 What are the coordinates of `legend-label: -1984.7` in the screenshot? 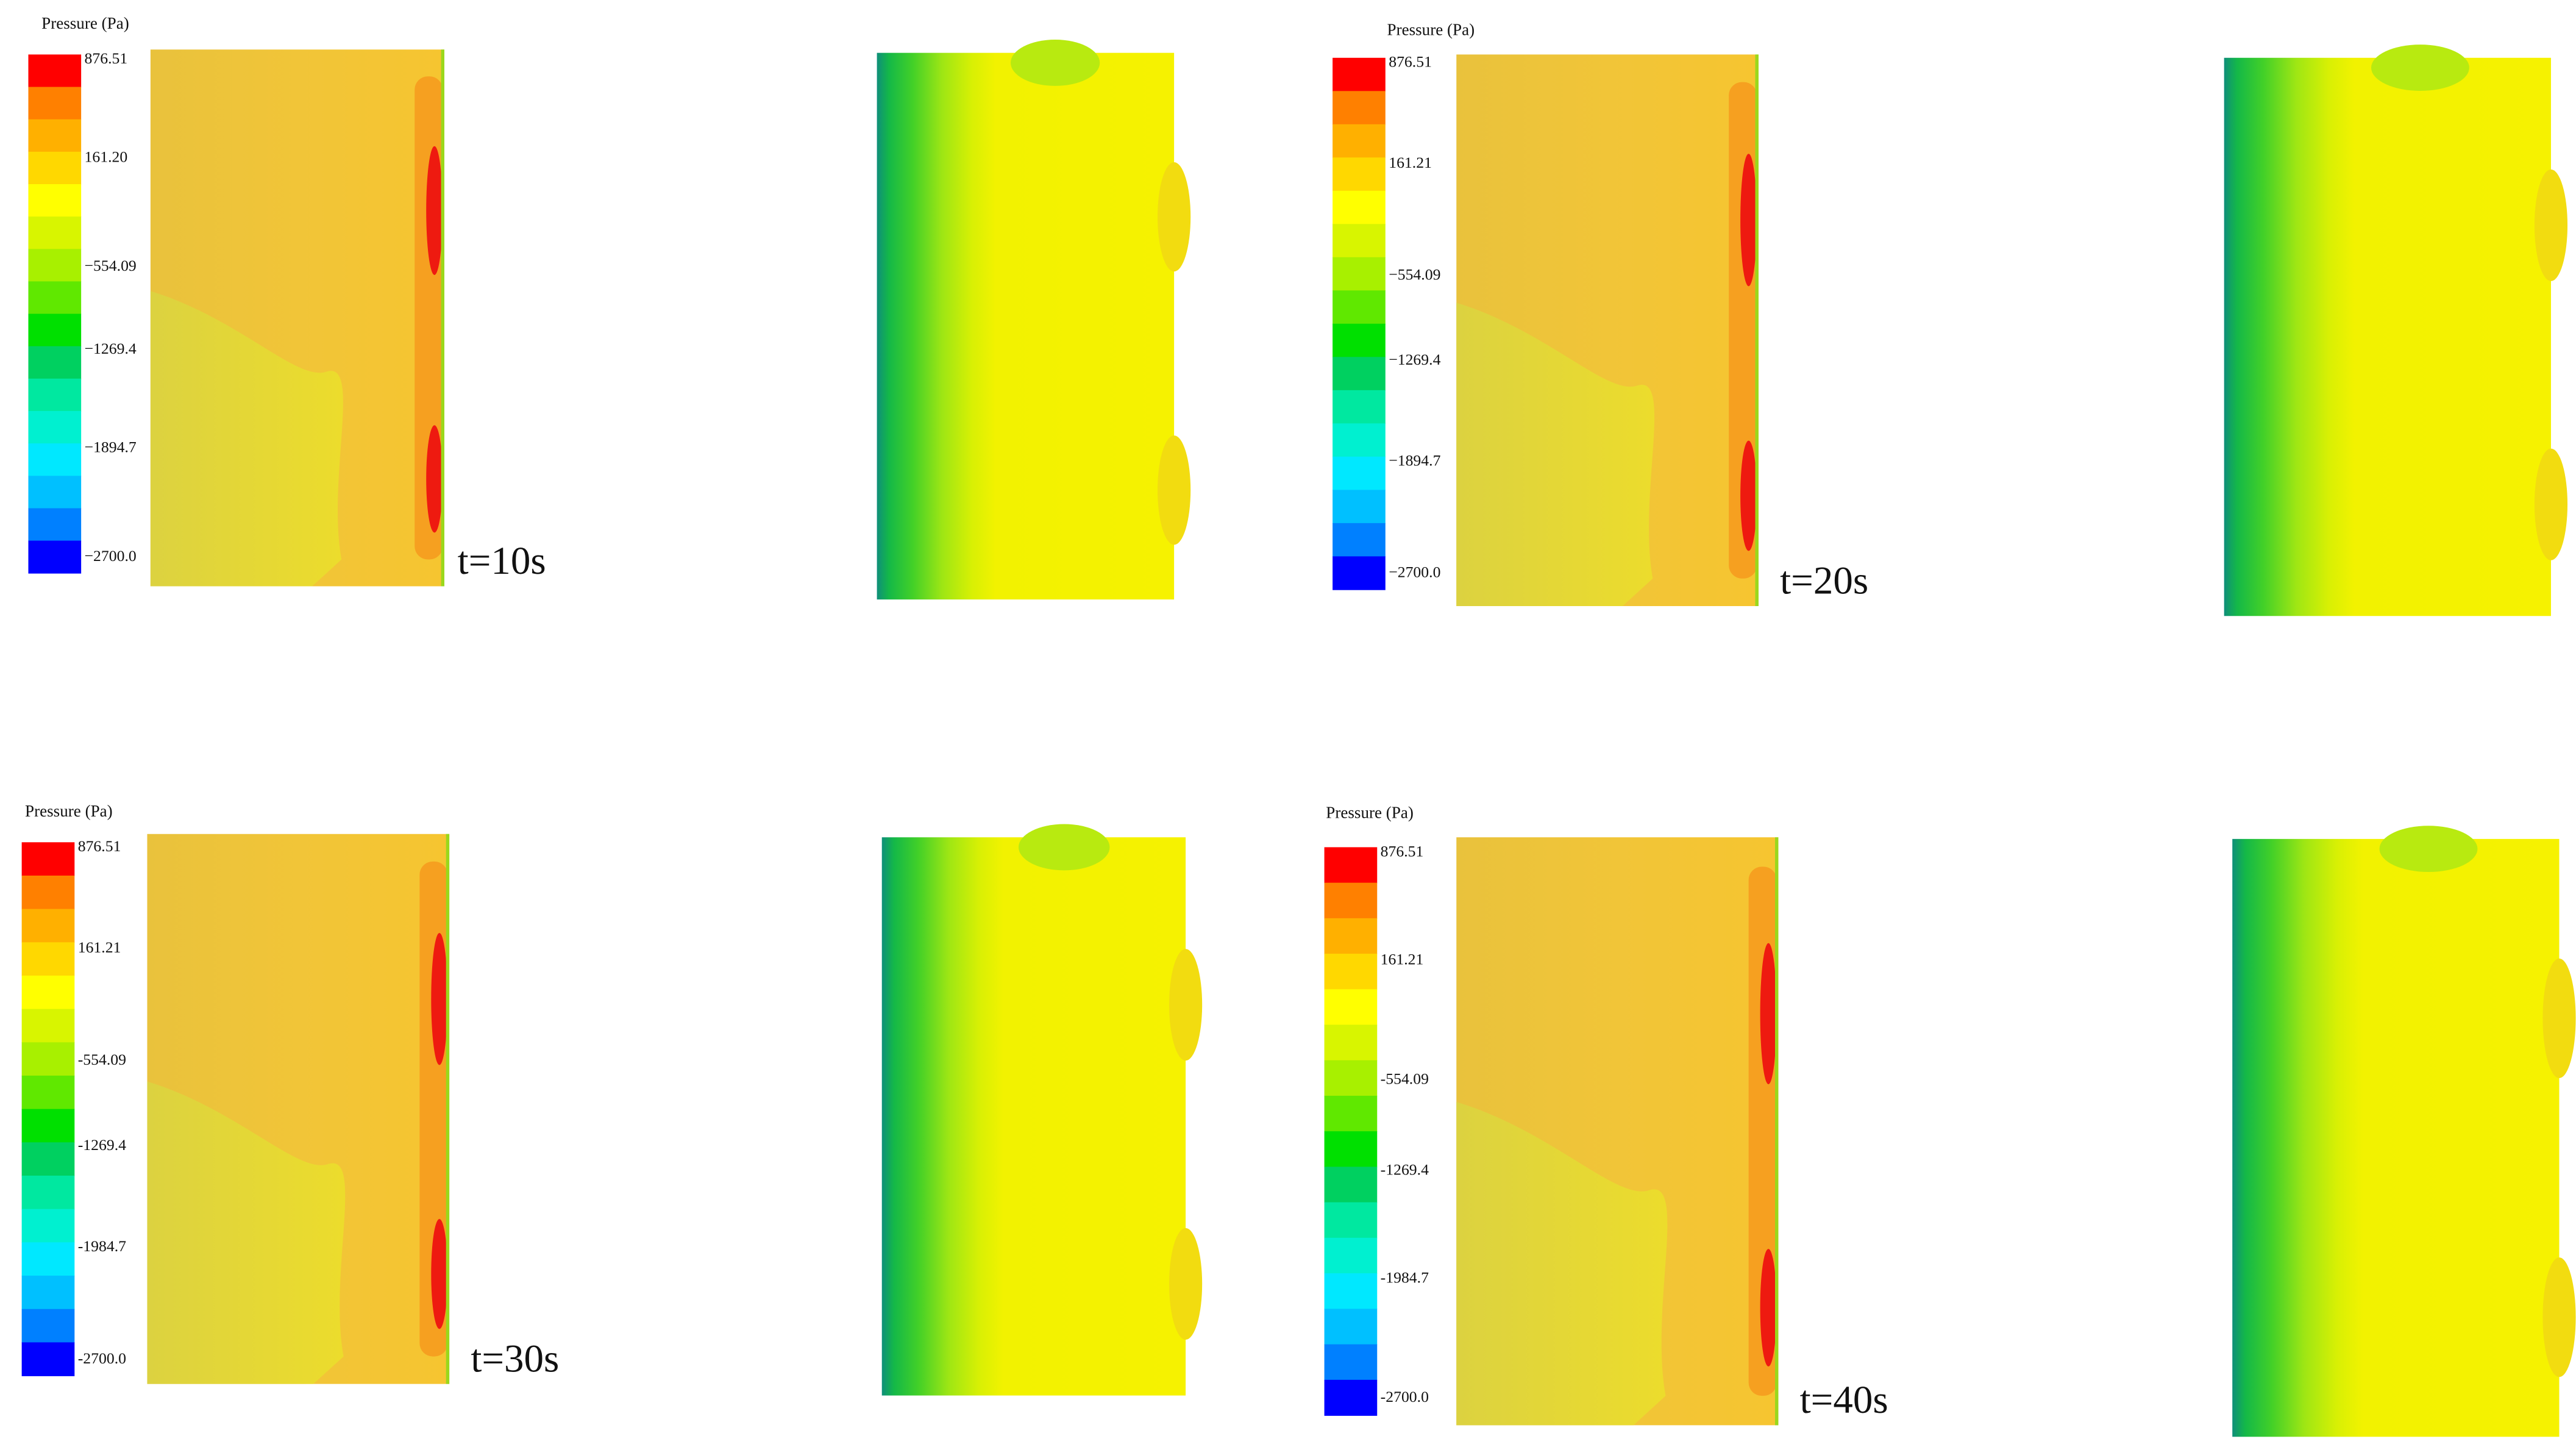 It's located at (102, 1246).